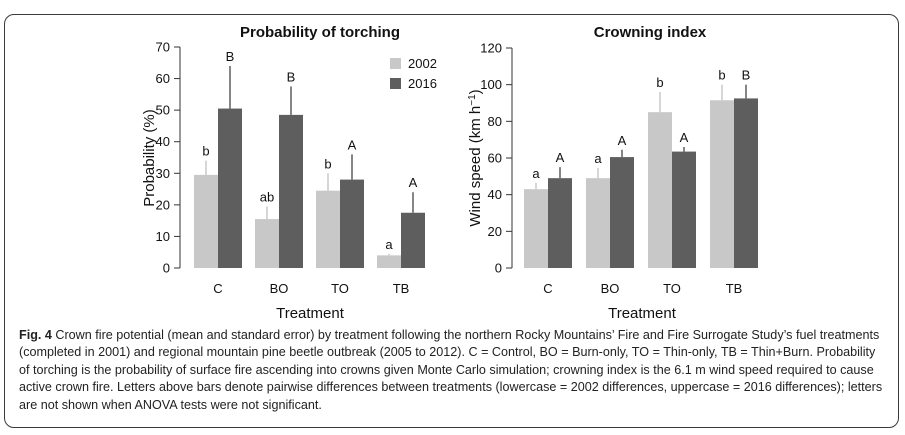 The width and height of the screenshot is (905, 435). Describe the element at coordinates (472, 100) in the screenshot. I see `chart2-y-axis-label-sup: −1` at that location.